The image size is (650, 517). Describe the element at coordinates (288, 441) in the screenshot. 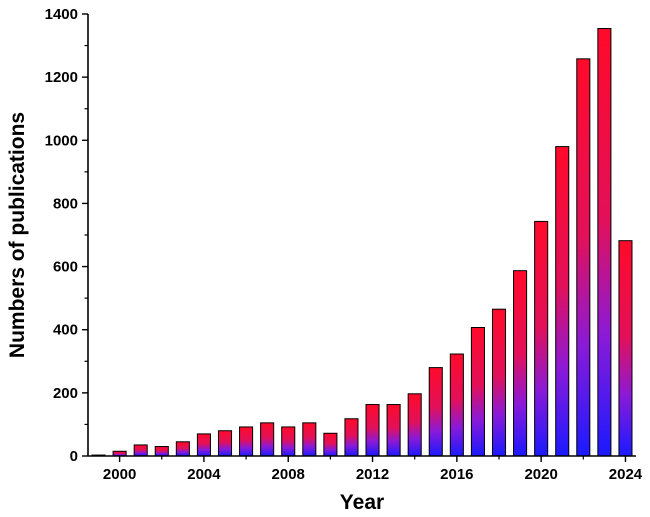

I see `bar-2008` at that location.